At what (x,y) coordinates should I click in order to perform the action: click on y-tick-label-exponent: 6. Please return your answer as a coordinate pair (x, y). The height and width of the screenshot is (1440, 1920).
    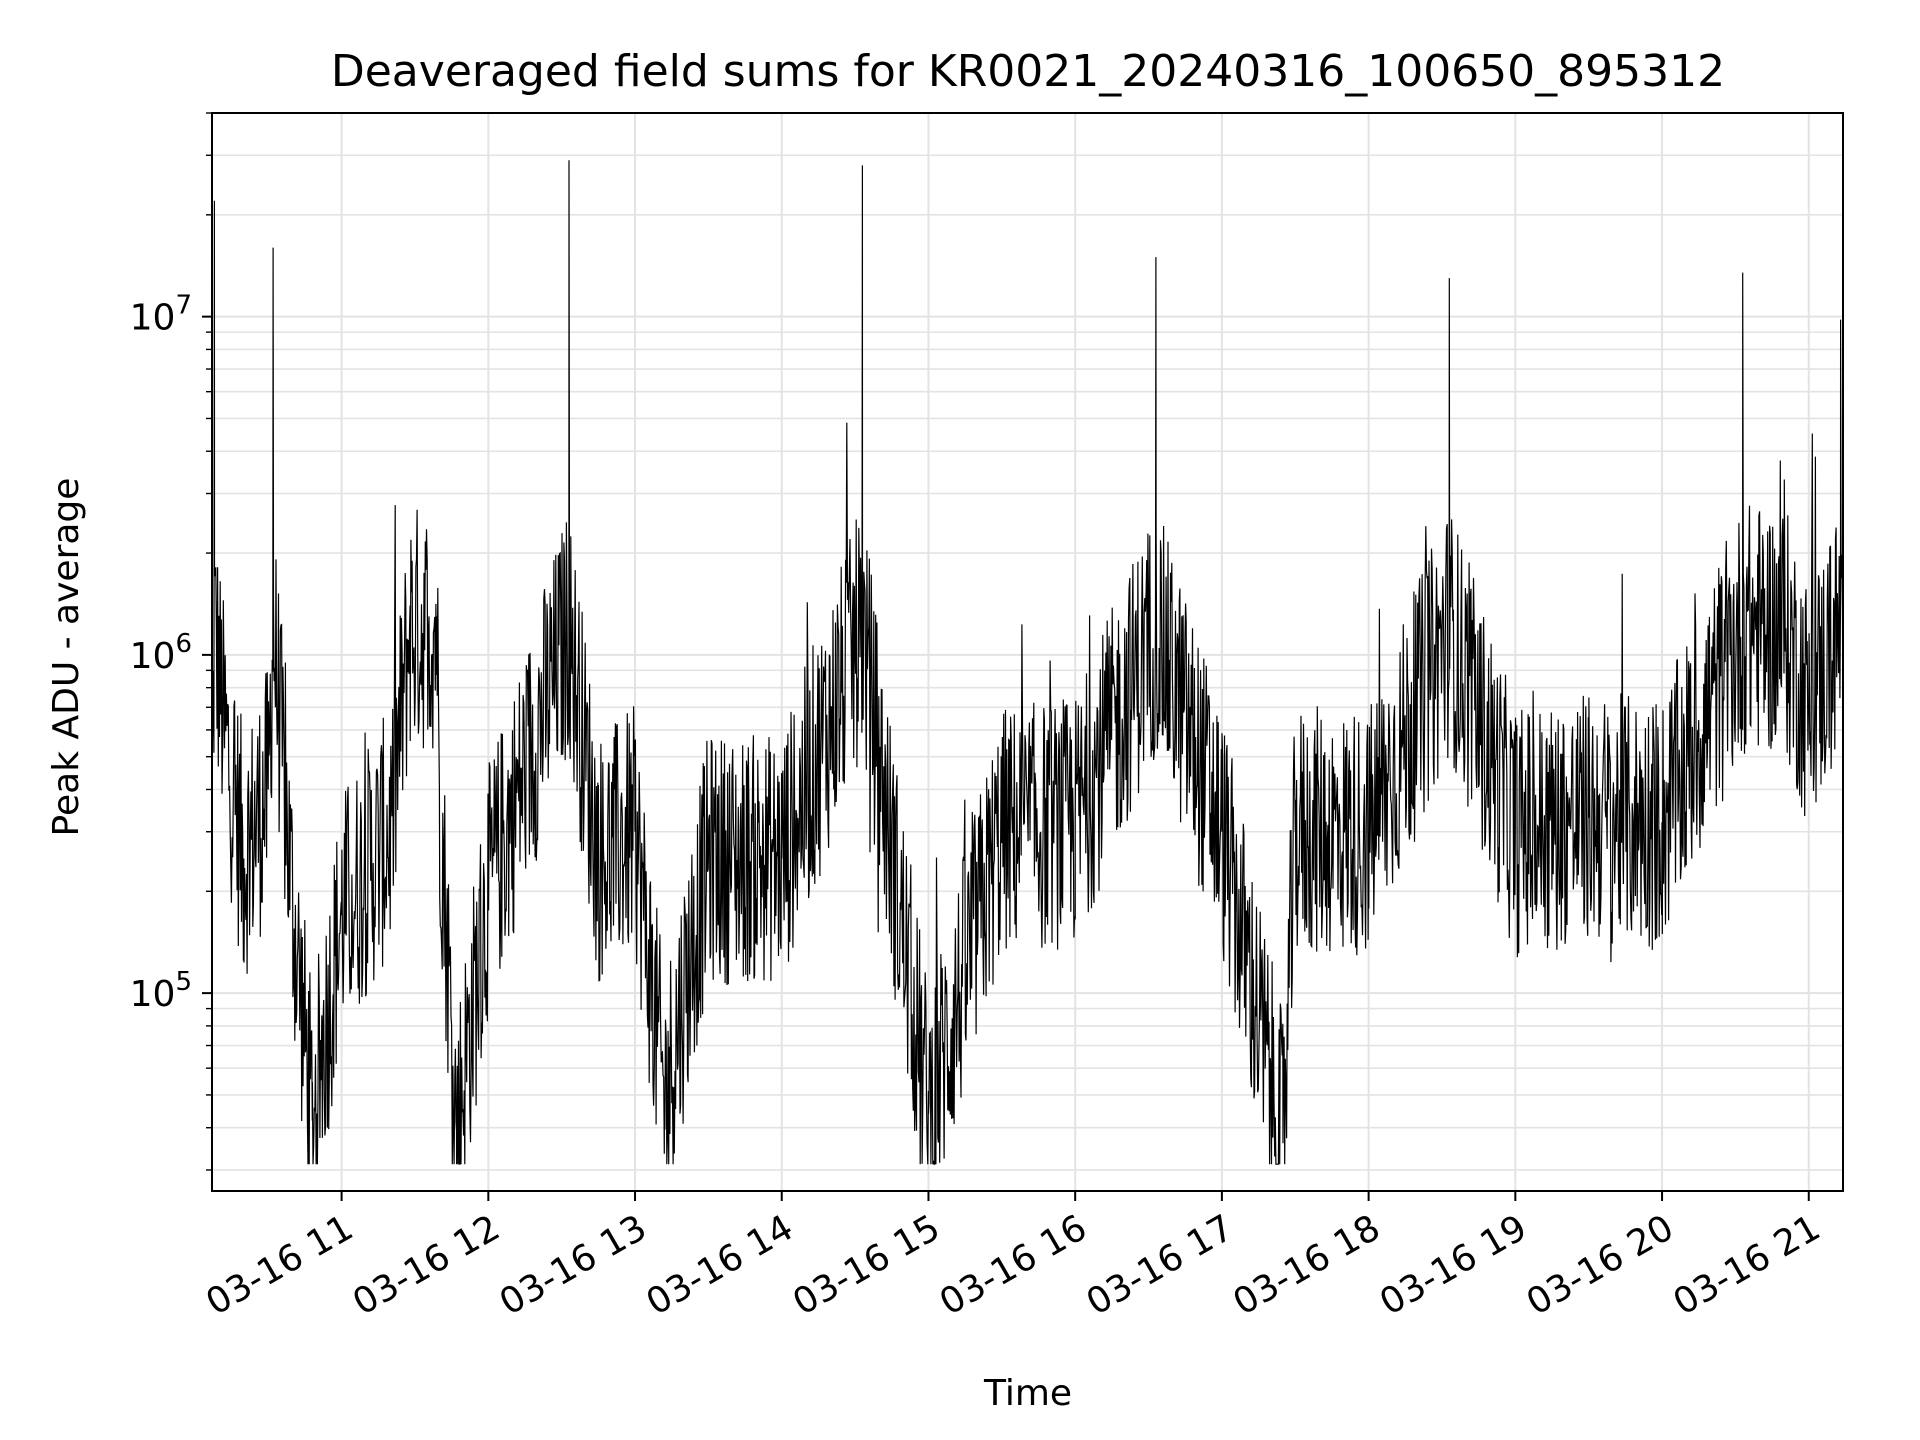
    Looking at the image, I should click on (183, 644).